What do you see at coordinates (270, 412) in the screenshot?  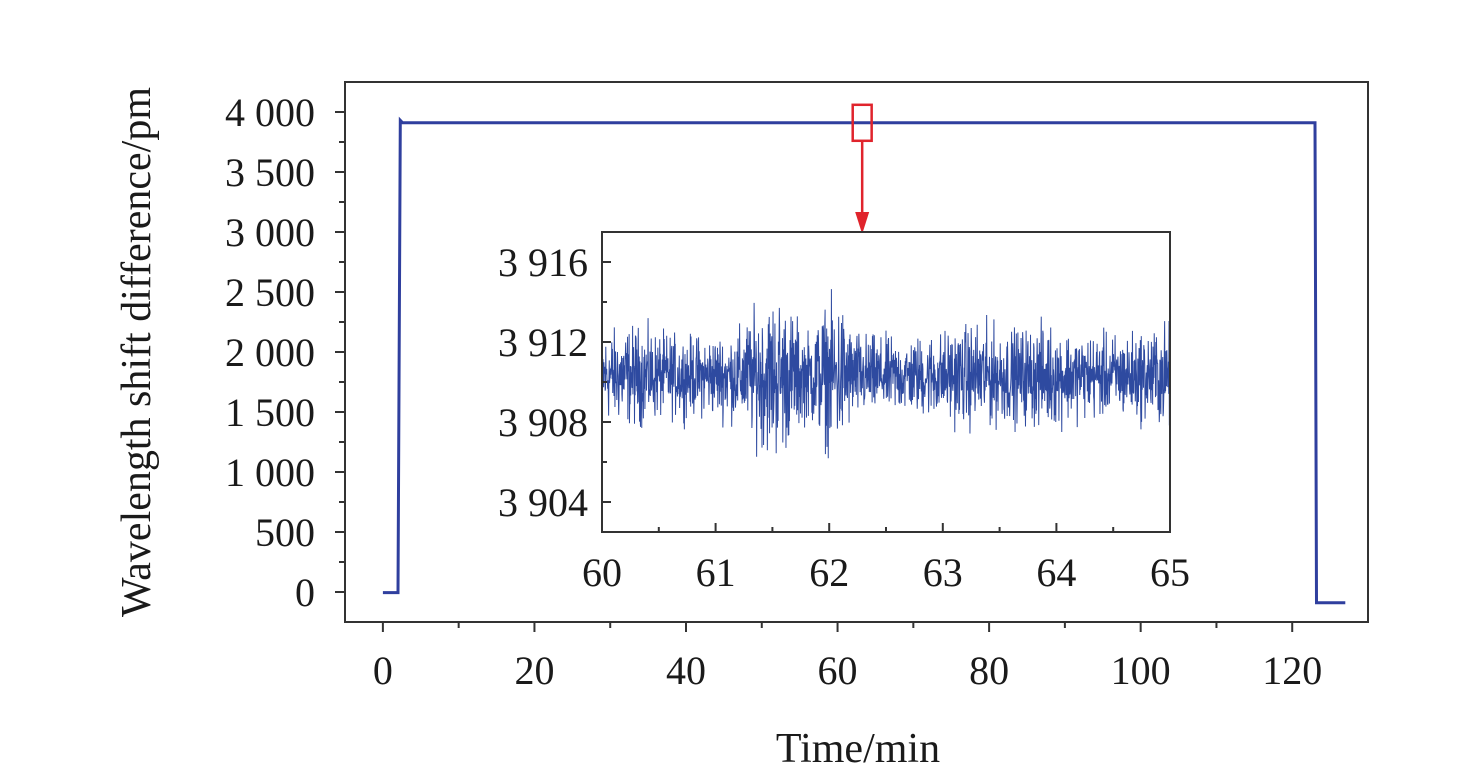 I see `y-tick-label: 1 500` at bounding box center [270, 412].